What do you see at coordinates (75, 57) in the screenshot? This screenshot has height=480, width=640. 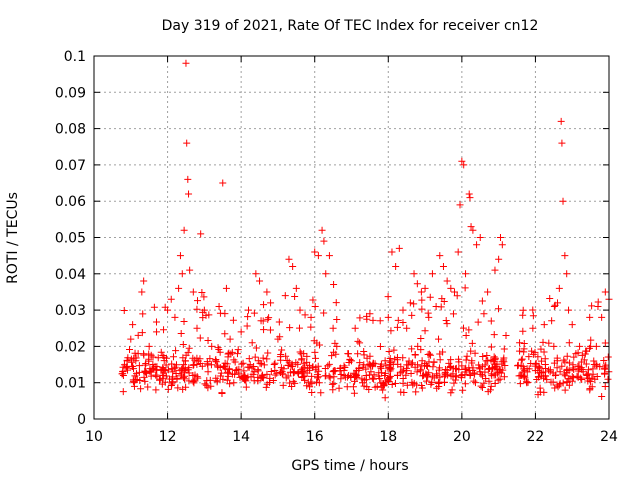 I see `y-tick-label: 0.1` at bounding box center [75, 57].